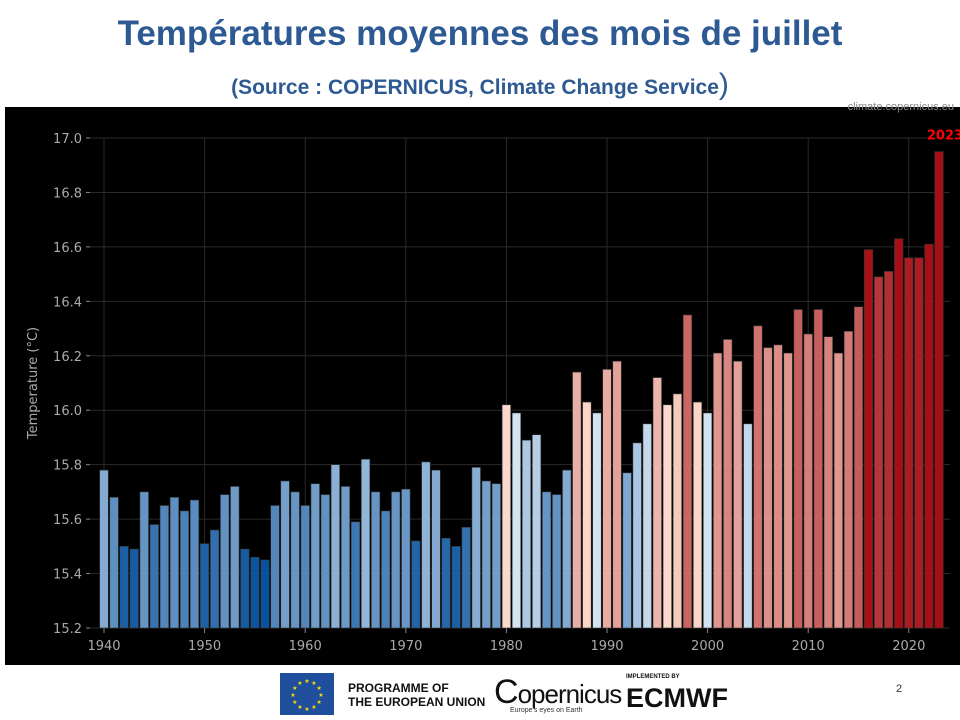  I want to click on bar-1969, so click(396, 560).